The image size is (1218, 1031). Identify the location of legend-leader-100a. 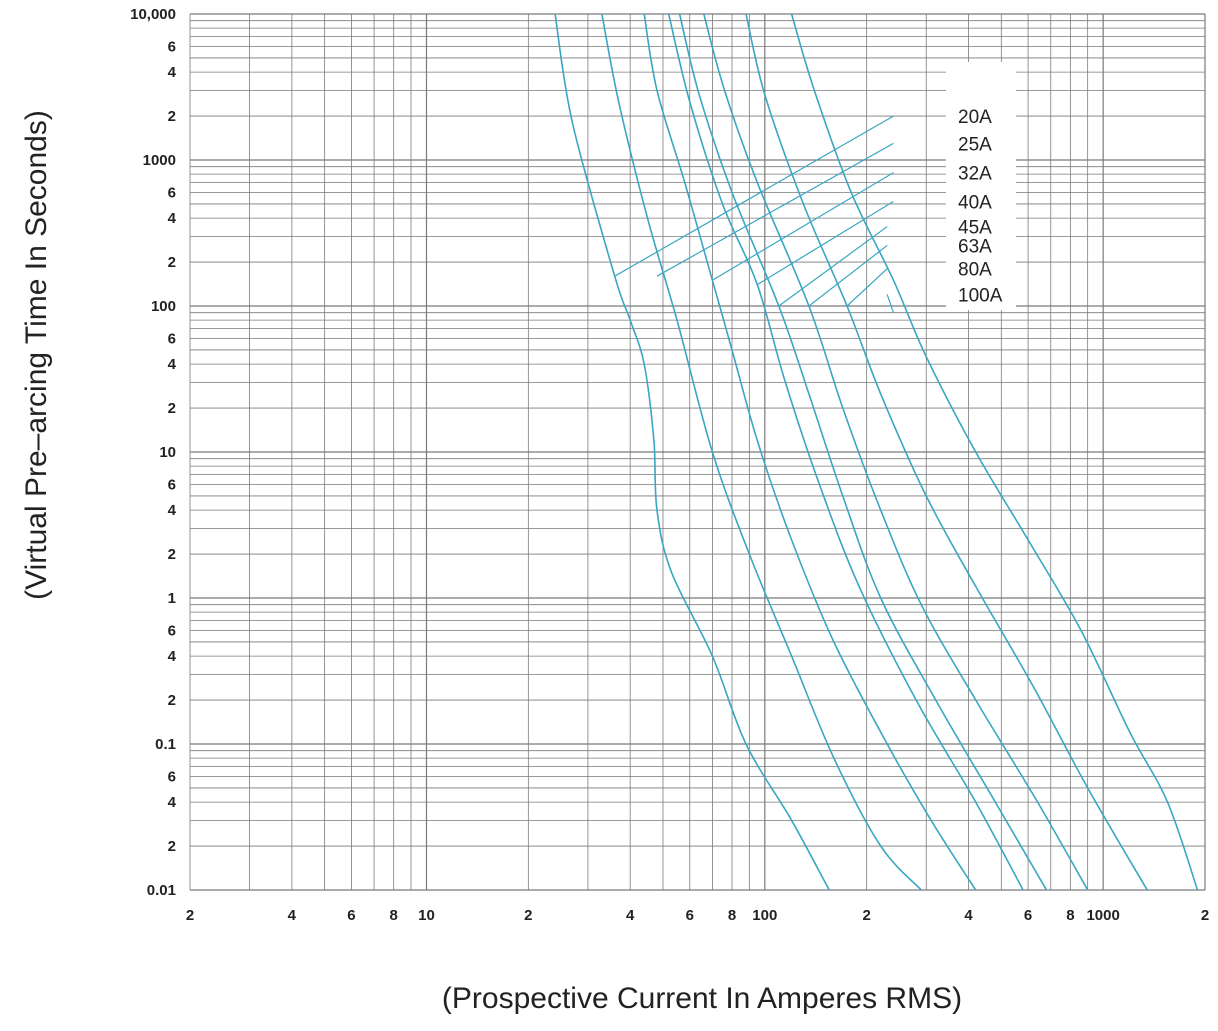
(890, 303).